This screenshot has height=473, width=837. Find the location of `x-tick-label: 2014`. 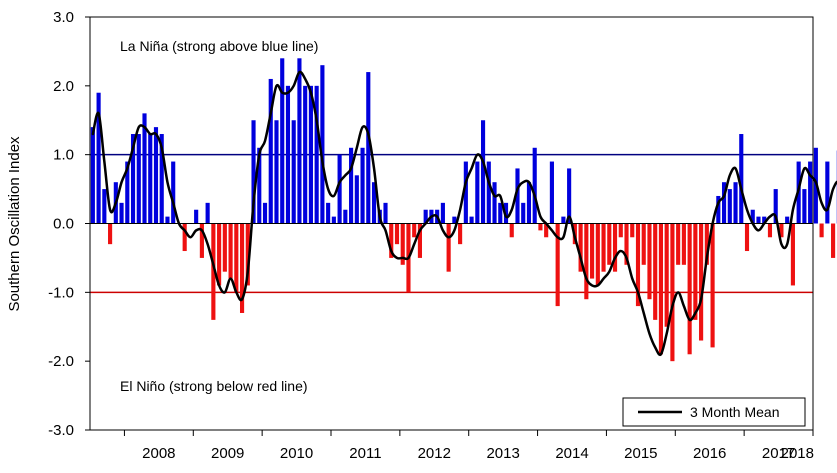

x-tick-label: 2014 is located at coordinates (571, 453).